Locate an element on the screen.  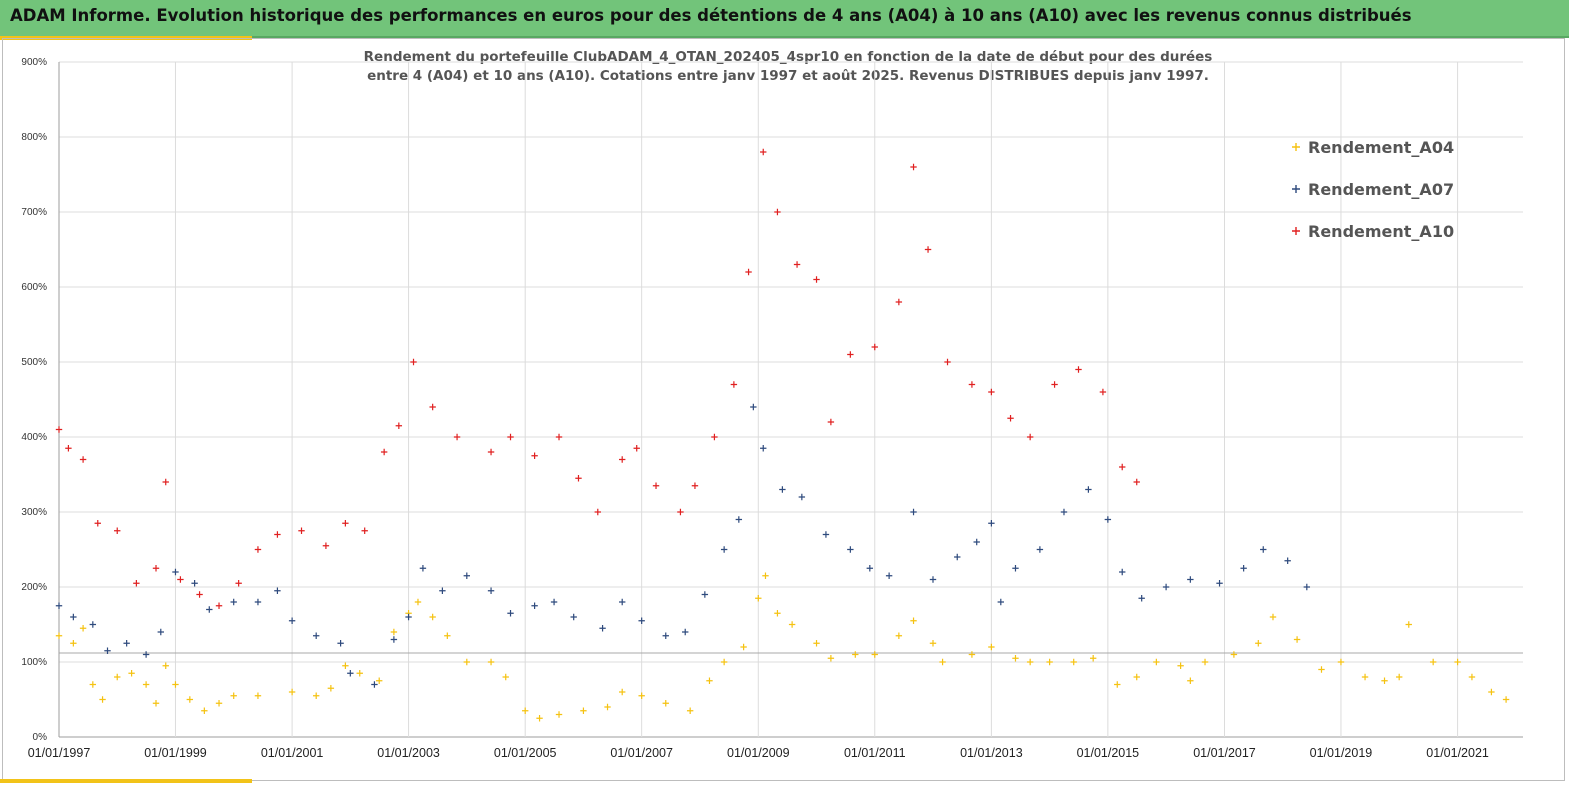
x-tick-label: 01/01/2011 is located at coordinates (875, 753).